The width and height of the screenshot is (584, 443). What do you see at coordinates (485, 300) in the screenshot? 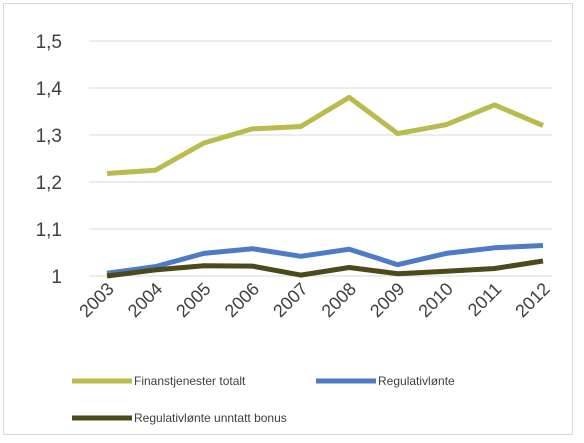
I see `x-tick-label: 2011` at bounding box center [485, 300].